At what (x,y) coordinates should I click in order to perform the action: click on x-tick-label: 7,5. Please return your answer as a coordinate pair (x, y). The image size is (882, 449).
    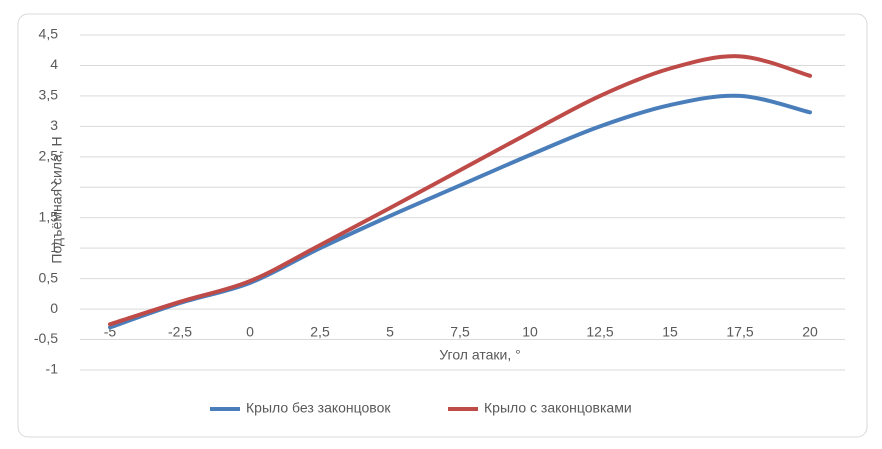
    Looking at the image, I should click on (460, 332).